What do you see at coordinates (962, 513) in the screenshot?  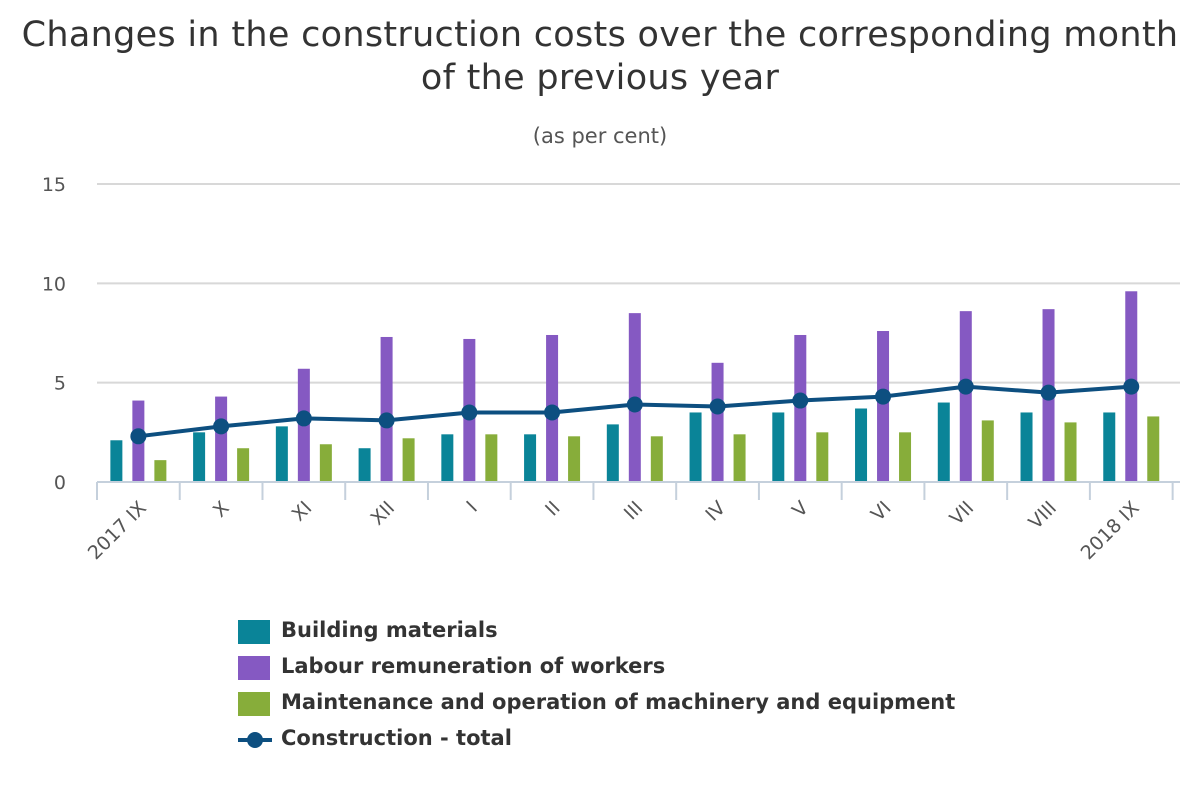 I see `x-tick-label: VII` at bounding box center [962, 513].